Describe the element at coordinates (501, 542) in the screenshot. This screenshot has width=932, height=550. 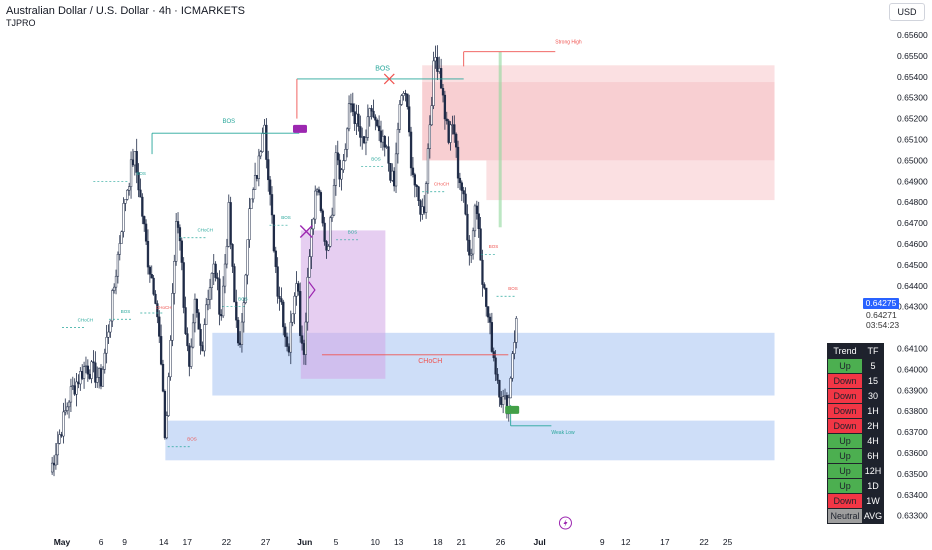
I see `time-tick-label: 26` at that location.